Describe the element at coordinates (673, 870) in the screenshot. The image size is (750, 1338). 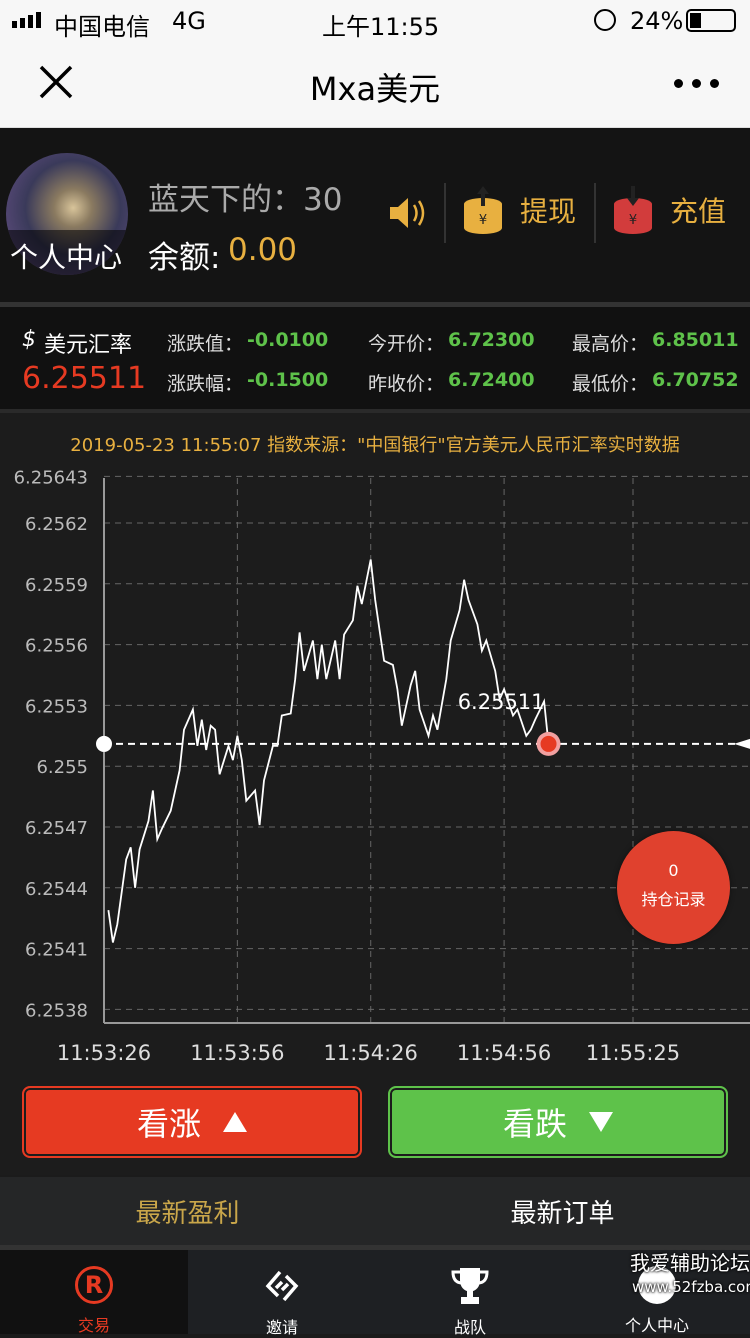
I see `positions-count: 0` at that location.